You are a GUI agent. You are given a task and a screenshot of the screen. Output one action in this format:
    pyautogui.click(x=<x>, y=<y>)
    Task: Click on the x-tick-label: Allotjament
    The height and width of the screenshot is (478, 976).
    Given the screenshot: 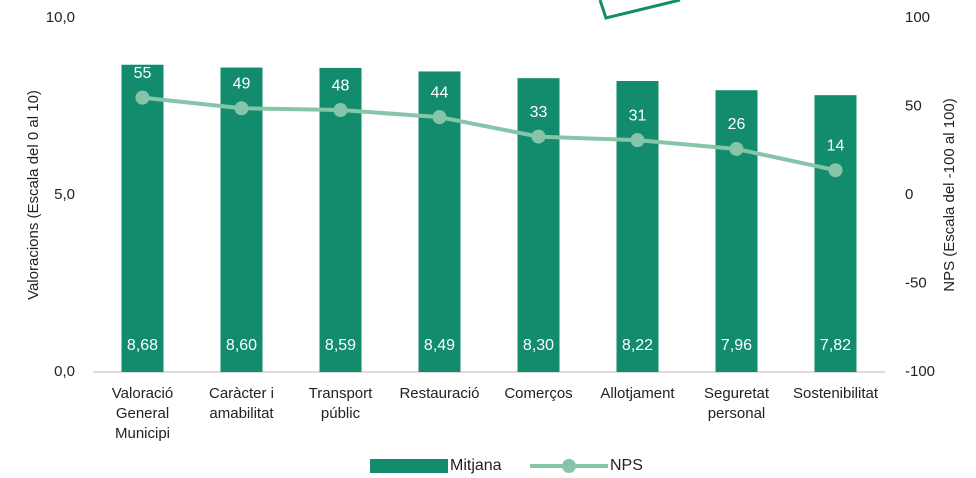 What is the action you would take?
    pyautogui.click(x=637, y=393)
    